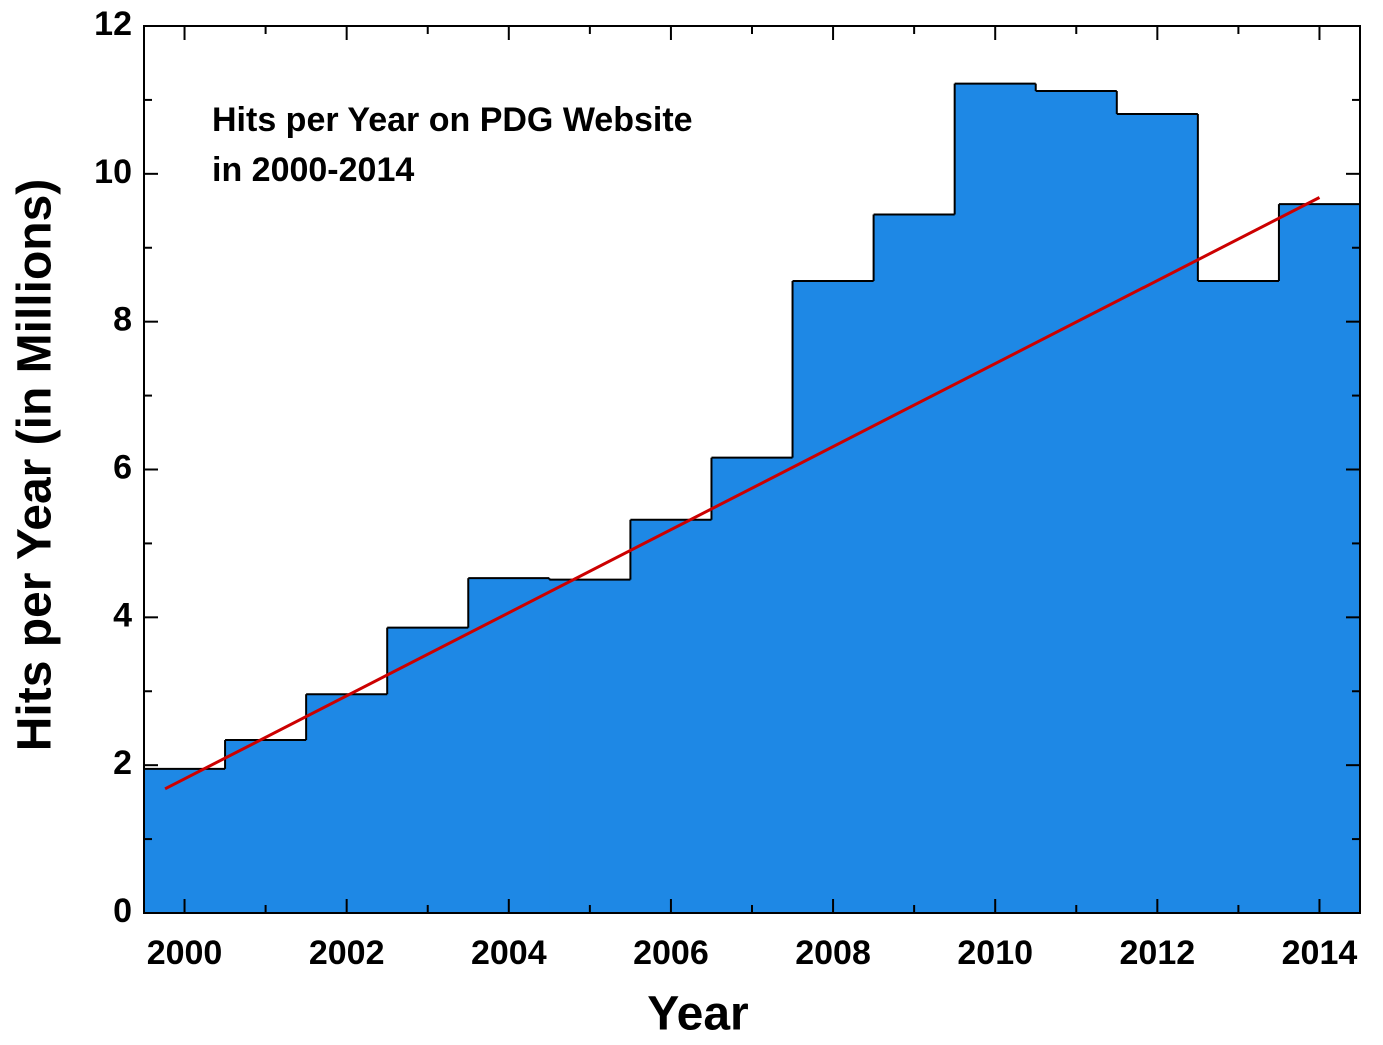 Image resolution: width=1383 pixels, height=1045 pixels. What do you see at coordinates (833, 953) in the screenshot?
I see `x-tick-label: 2008` at bounding box center [833, 953].